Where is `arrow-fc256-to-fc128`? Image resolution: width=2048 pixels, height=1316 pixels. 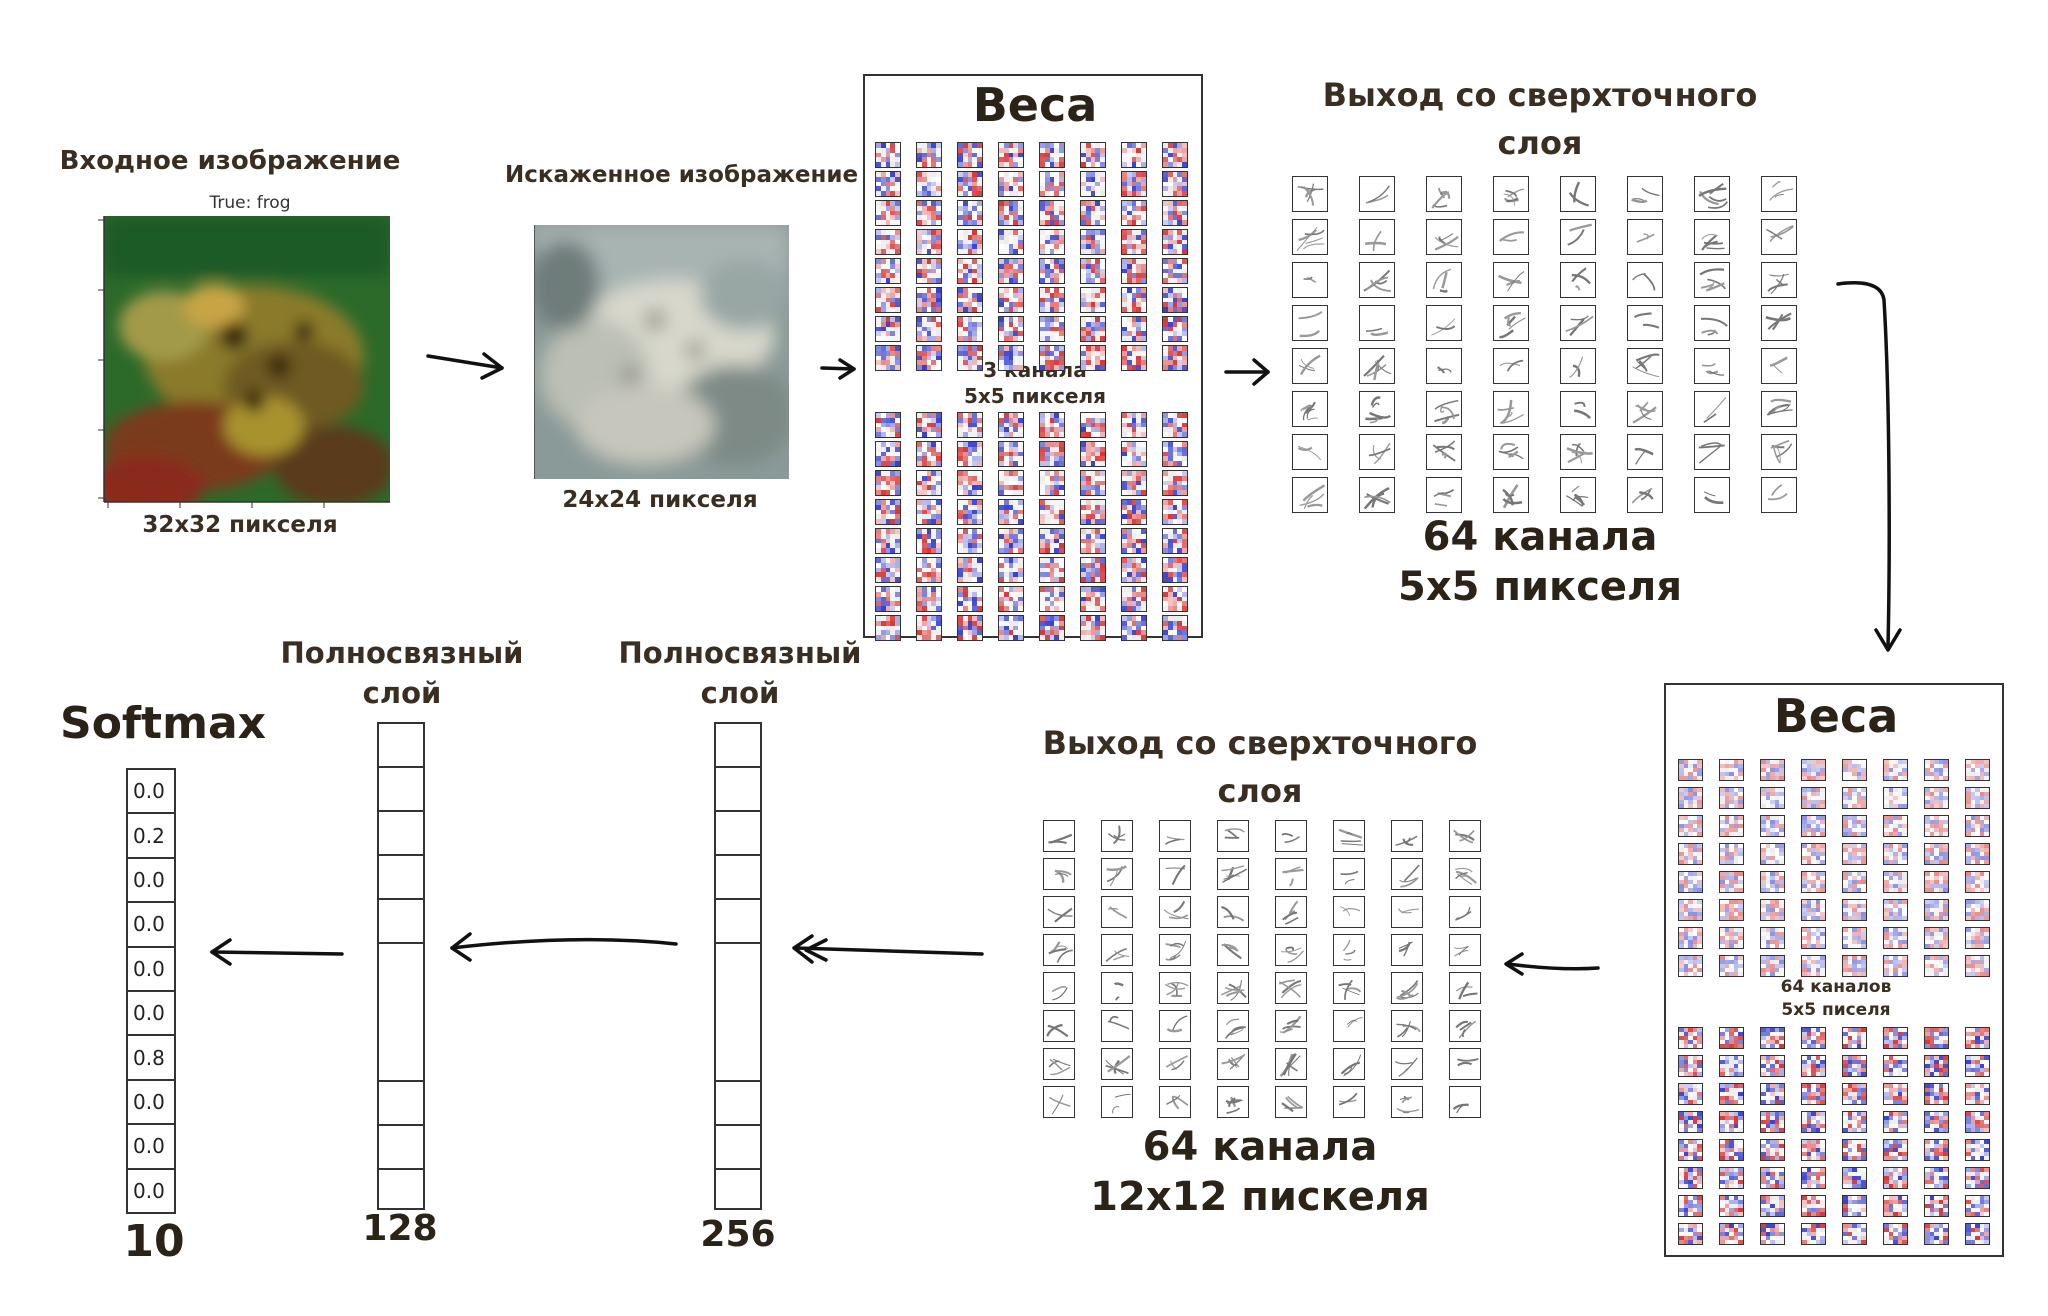 arrow-fc256-to-fc128 is located at coordinates (564, 943).